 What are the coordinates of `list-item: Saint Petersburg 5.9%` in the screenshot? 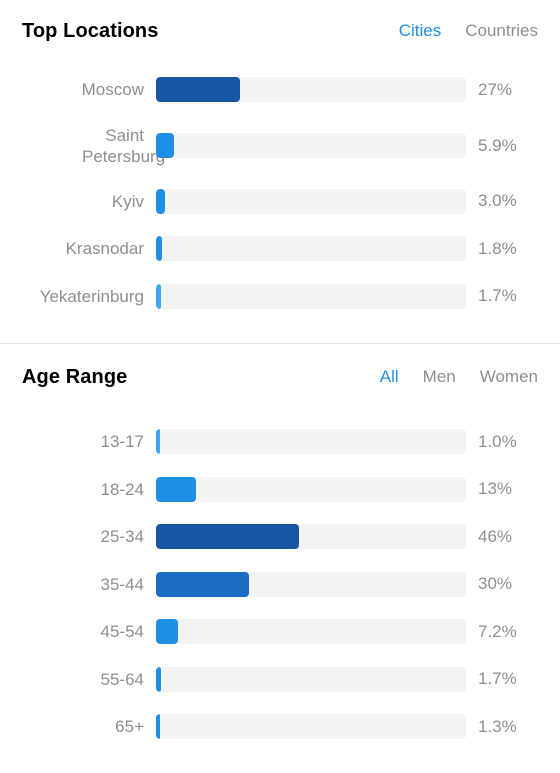 It's located at (280, 146).